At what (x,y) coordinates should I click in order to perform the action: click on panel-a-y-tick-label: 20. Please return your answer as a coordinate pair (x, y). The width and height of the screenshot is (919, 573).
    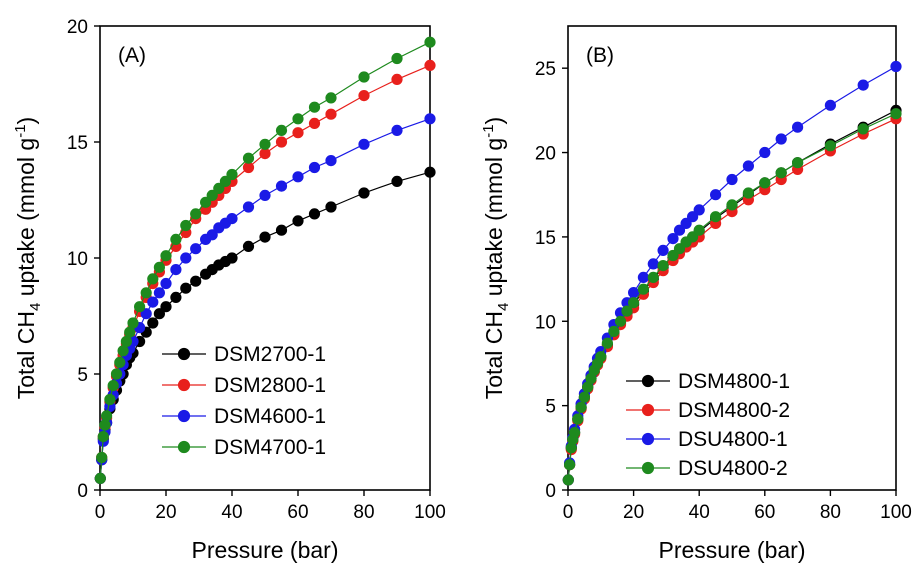
    Looking at the image, I should click on (77, 27).